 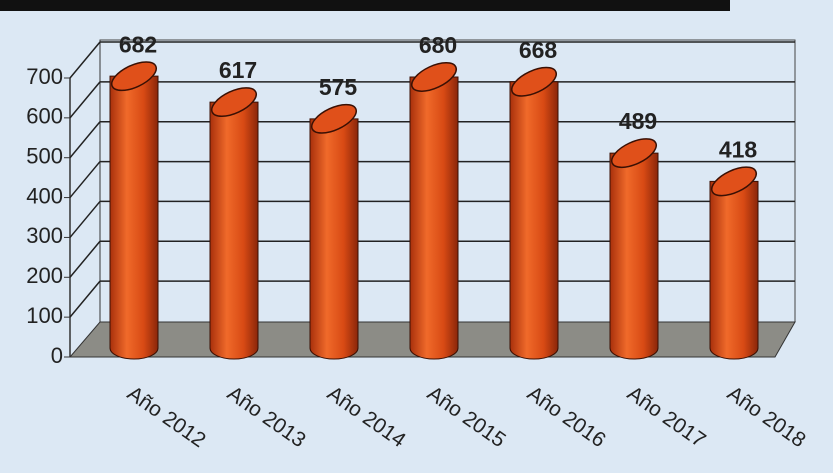 What do you see at coordinates (638, 121) in the screenshot?
I see `value-label: 489` at bounding box center [638, 121].